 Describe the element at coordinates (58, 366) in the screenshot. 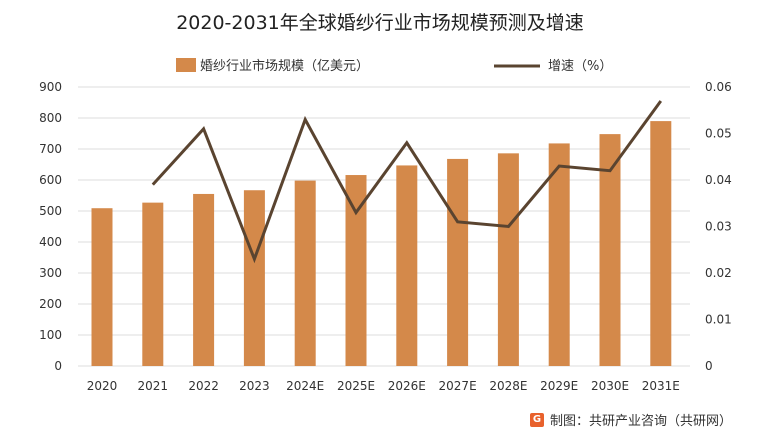

I see `left-tick-label: 0` at that location.